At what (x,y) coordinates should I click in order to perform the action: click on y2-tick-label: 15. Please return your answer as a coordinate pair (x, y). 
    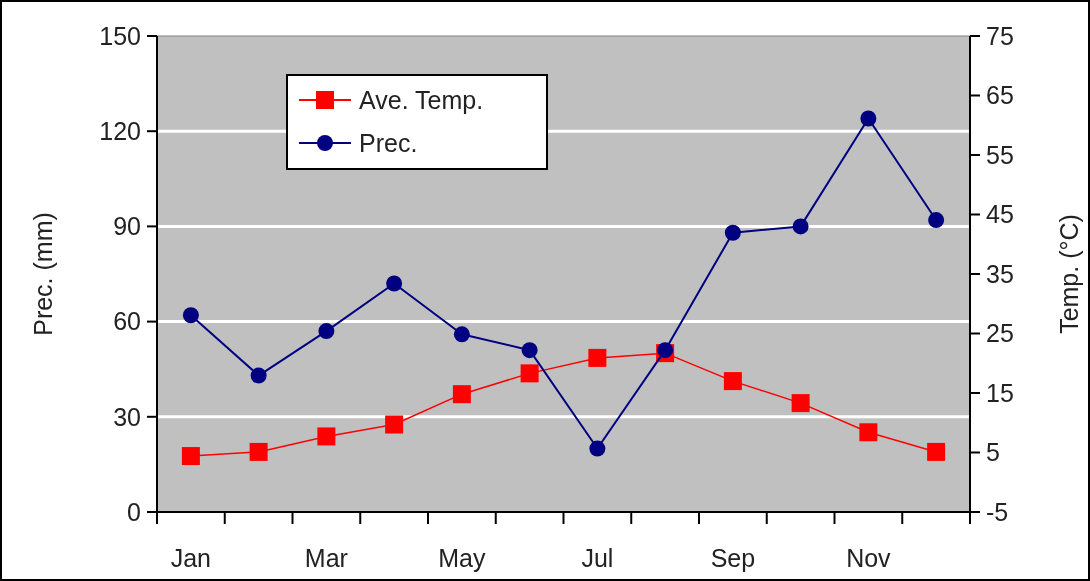
    Looking at the image, I should click on (1000, 392).